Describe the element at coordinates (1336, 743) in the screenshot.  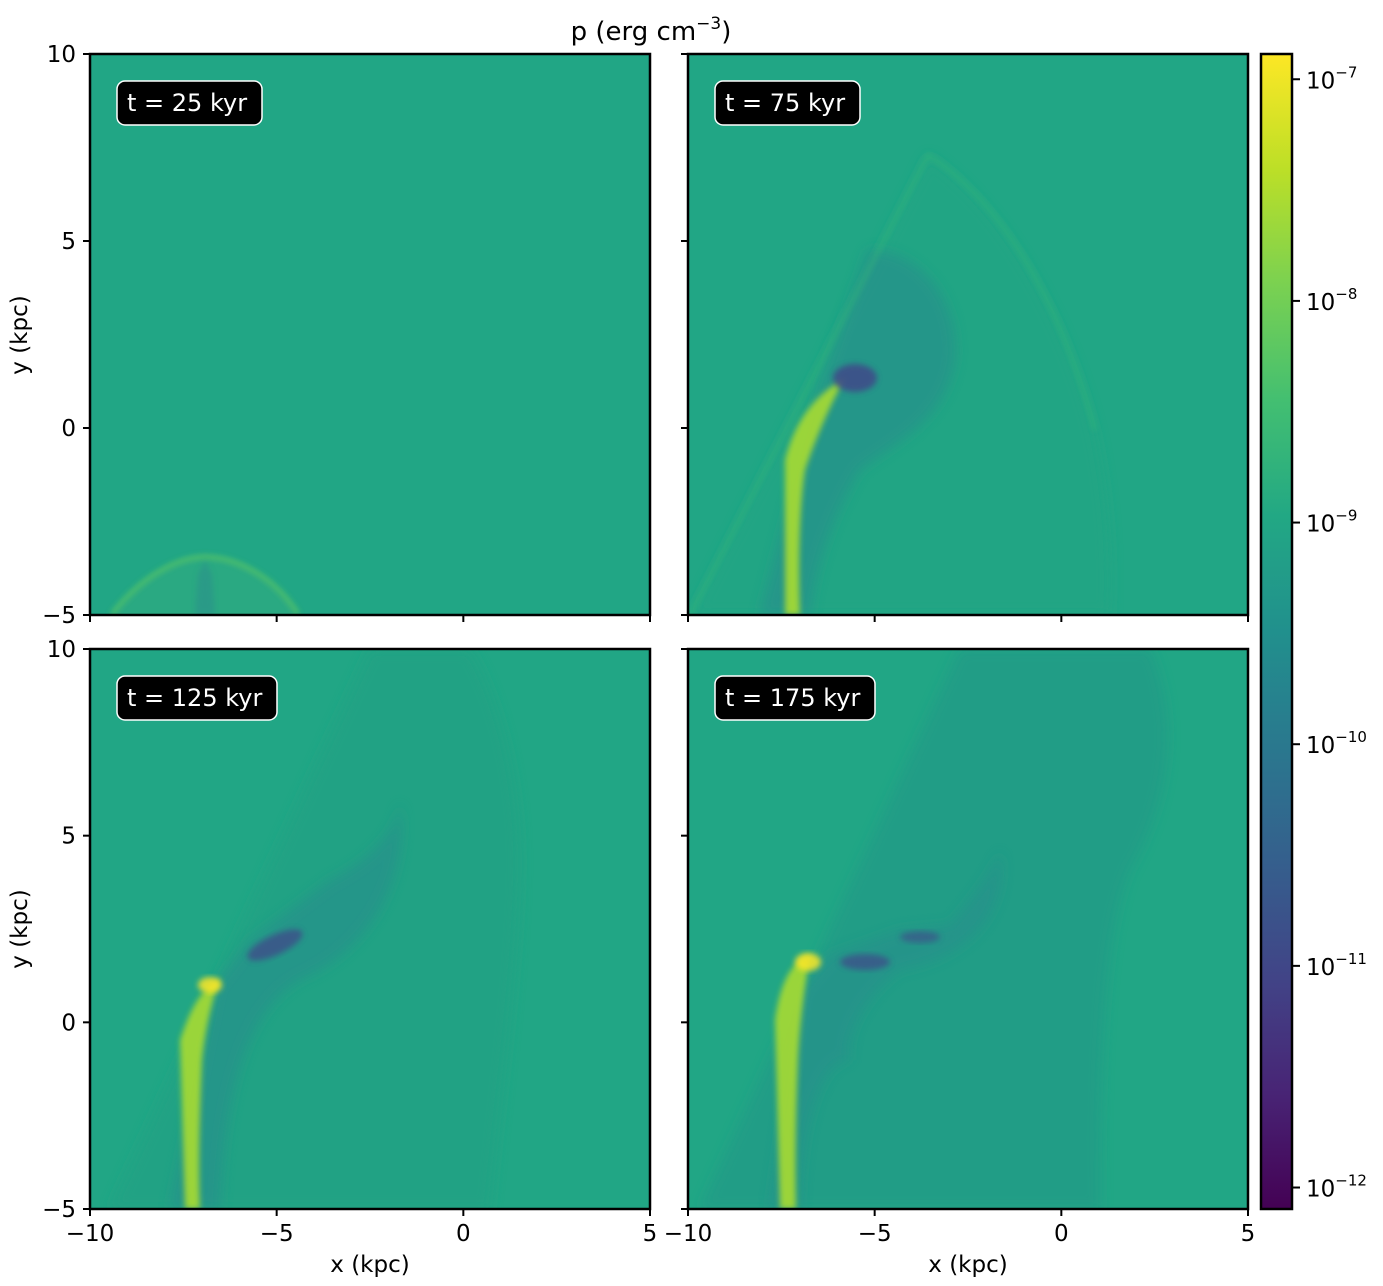
I see `colorbar-tick-label: 10⁻¹⁰` at that location.